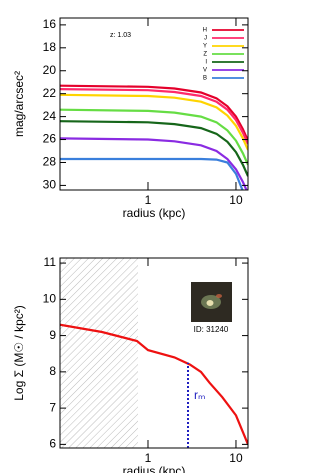 Image resolution: width=320 pixels, height=473 pixels. Describe the element at coordinates (219, 296) in the screenshot. I see `inset-knot` at that location.